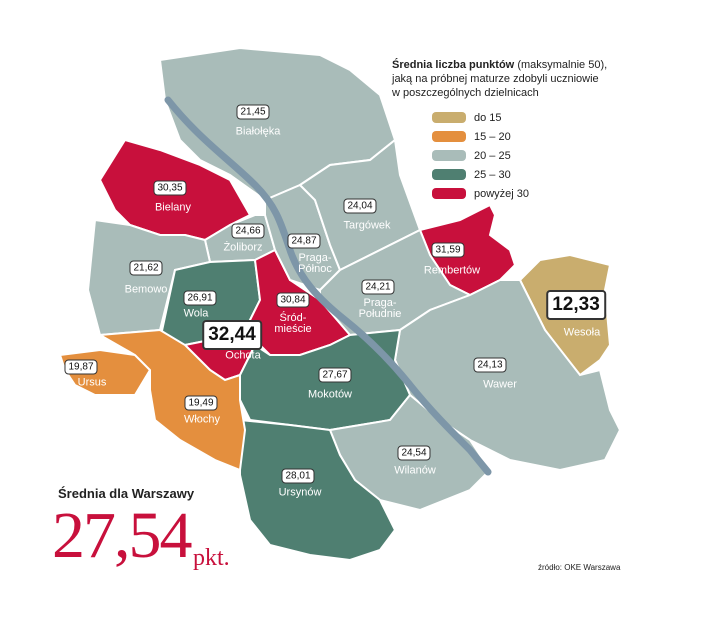 Image resolution: width=720 pixels, height=632 pixels. Describe the element at coordinates (92, 382) in the screenshot. I see `district-name: Ursus` at that location.